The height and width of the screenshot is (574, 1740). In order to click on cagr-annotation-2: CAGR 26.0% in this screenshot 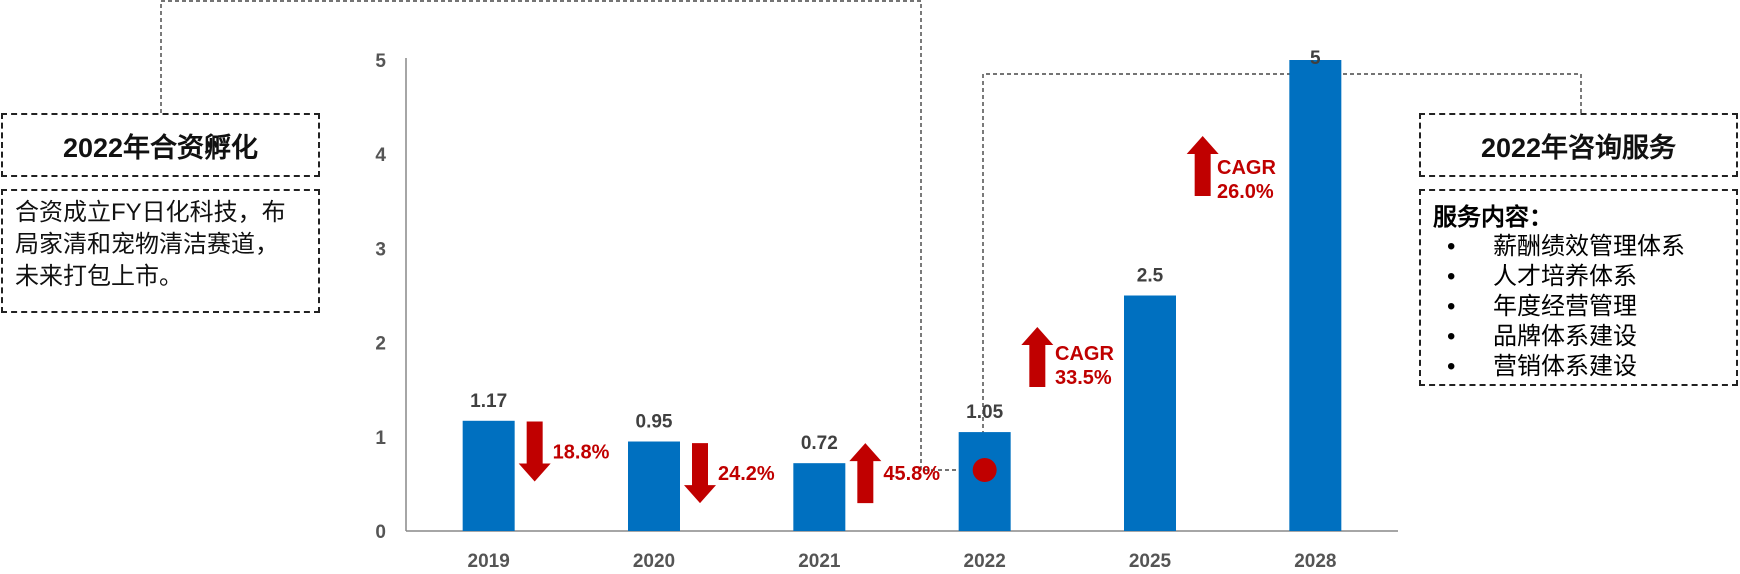, I will do `click(1246, 180)`.